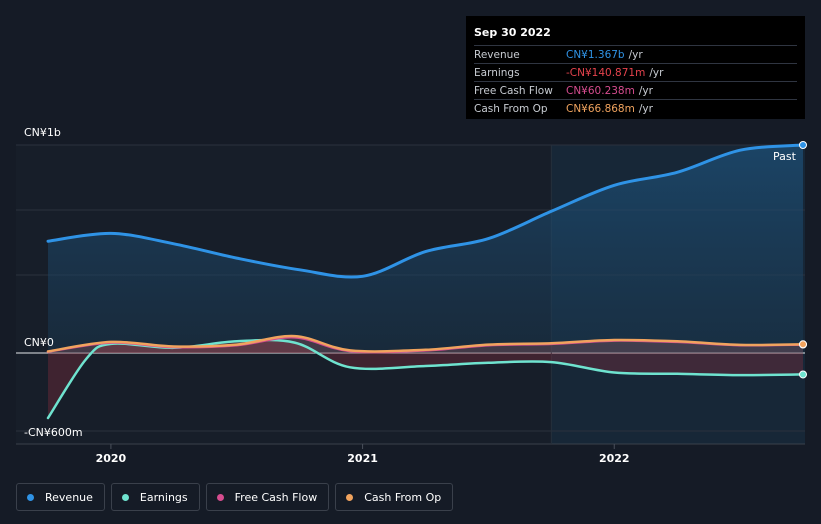 This screenshot has width=821, height=524. Describe the element at coordinates (125, 497) in the screenshot. I see `earnings-dot-icon` at that location.